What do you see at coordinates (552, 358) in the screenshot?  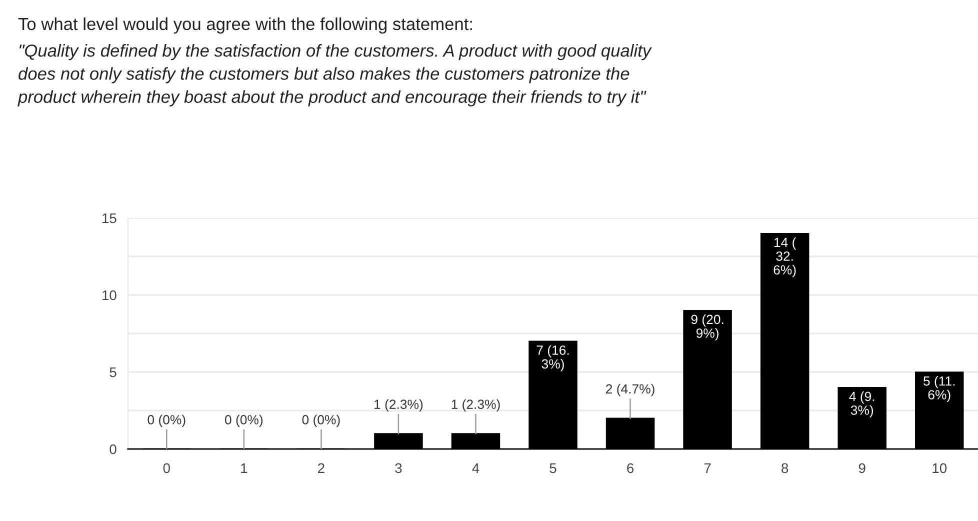 I see `data-label: 7 (16. 3%)` at bounding box center [552, 358].